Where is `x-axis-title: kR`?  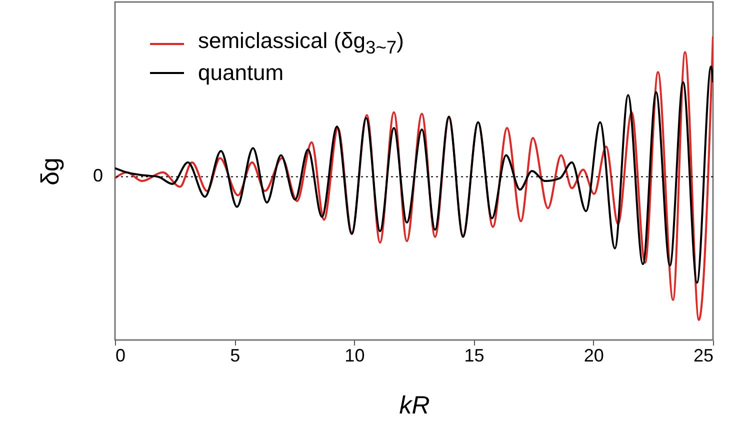
x-axis-title: kR is located at coordinates (414, 406).